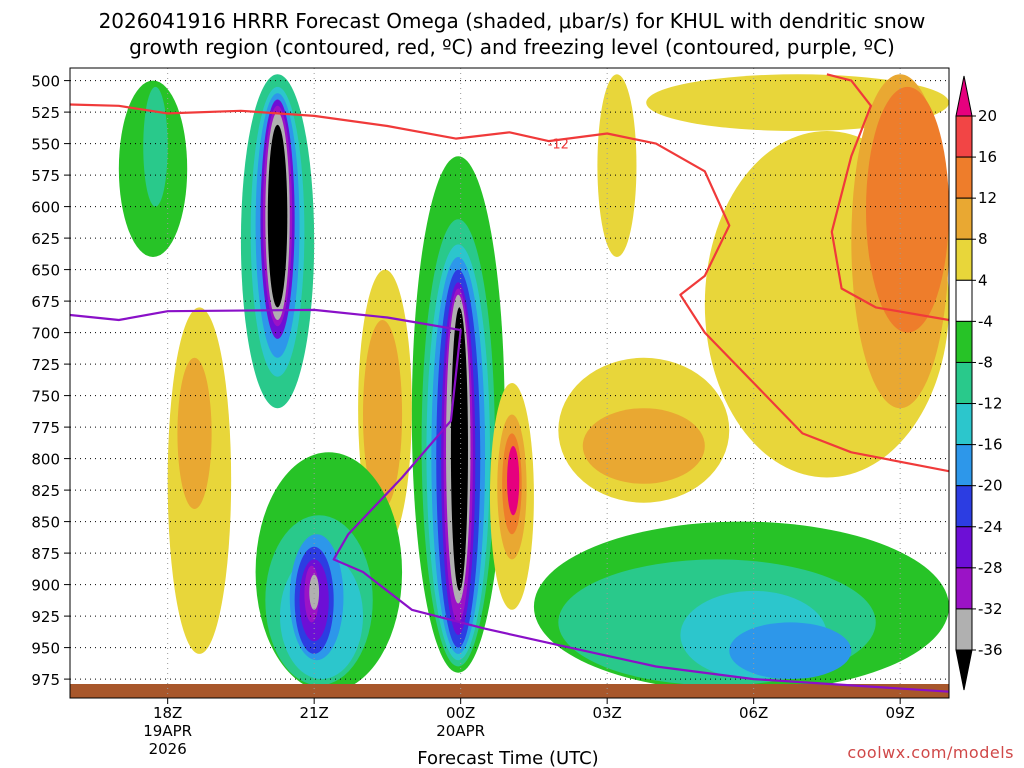  I want to click on y-tick-label-625: 625, so click(45, 239).